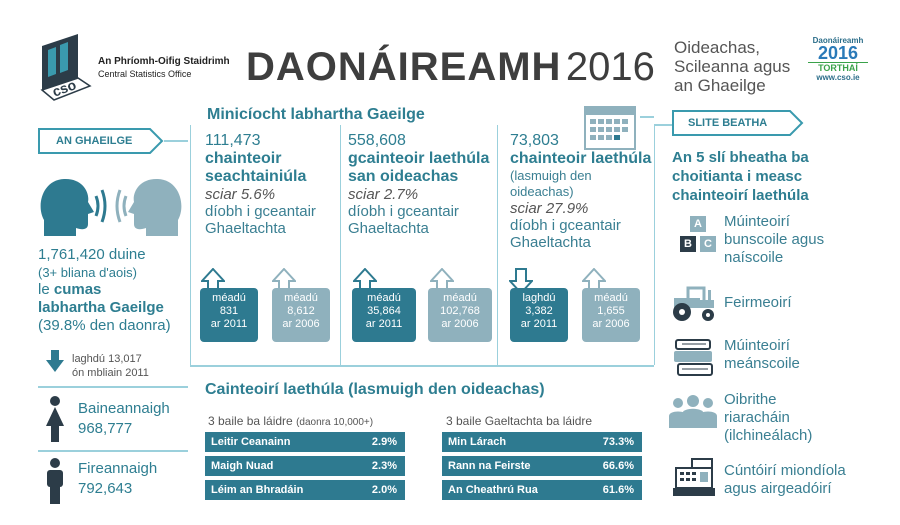 The height and width of the screenshot is (525, 900). I want to click on subtitle: Oideachas, Scileanna agus an Ghaeilge, so click(732, 66).